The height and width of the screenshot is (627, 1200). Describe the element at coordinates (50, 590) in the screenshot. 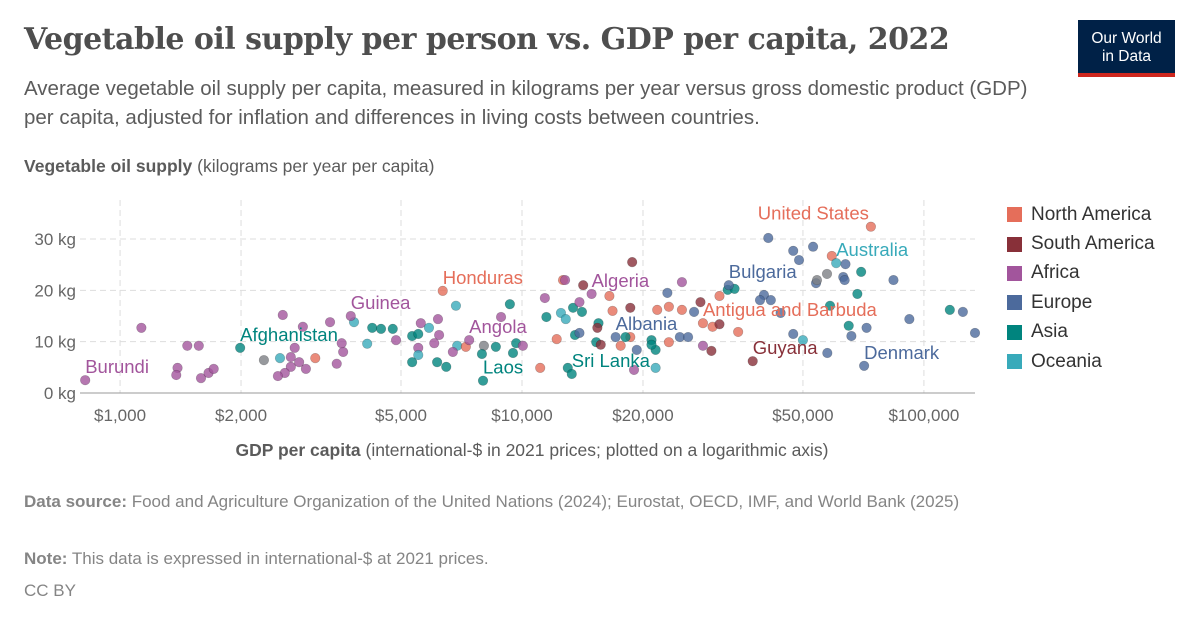

I see `license: CC BY` at that location.